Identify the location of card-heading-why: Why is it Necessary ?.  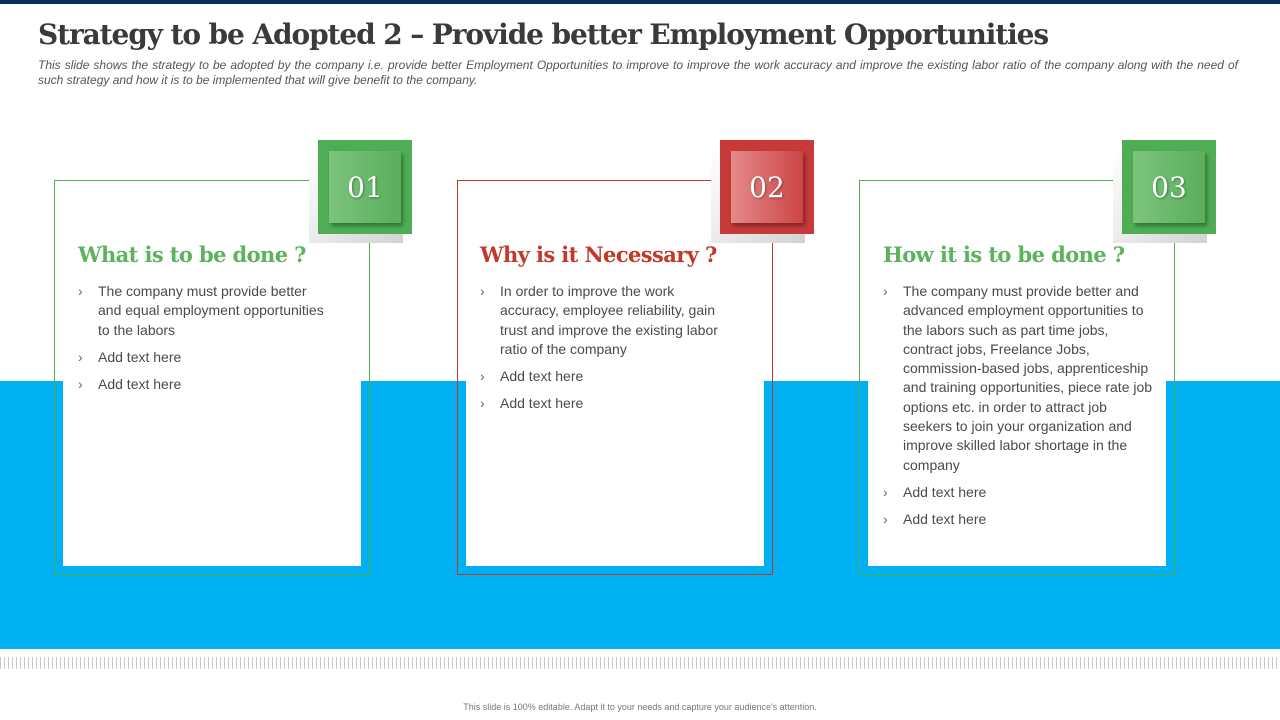
(598, 254).